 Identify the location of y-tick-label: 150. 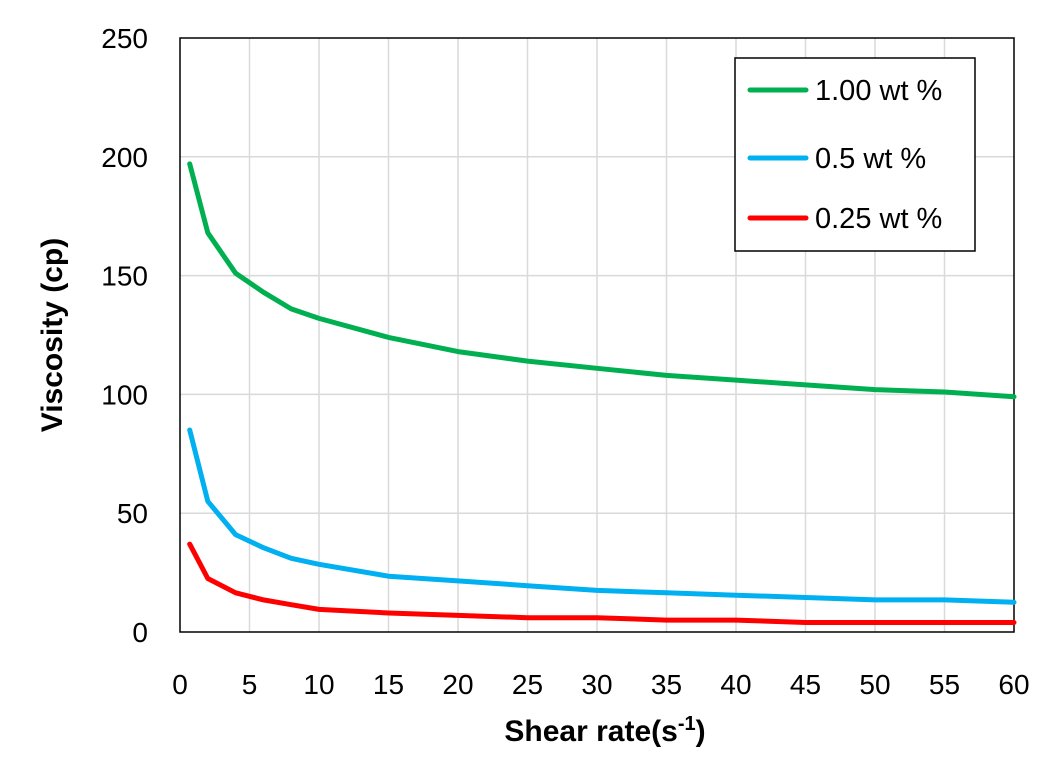
(124, 276).